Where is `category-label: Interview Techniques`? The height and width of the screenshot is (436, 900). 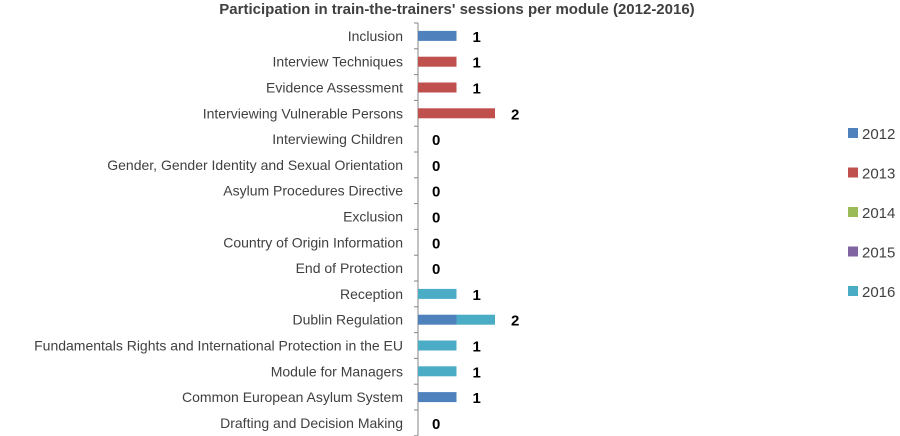 category-label: Interview Techniques is located at coordinates (338, 62).